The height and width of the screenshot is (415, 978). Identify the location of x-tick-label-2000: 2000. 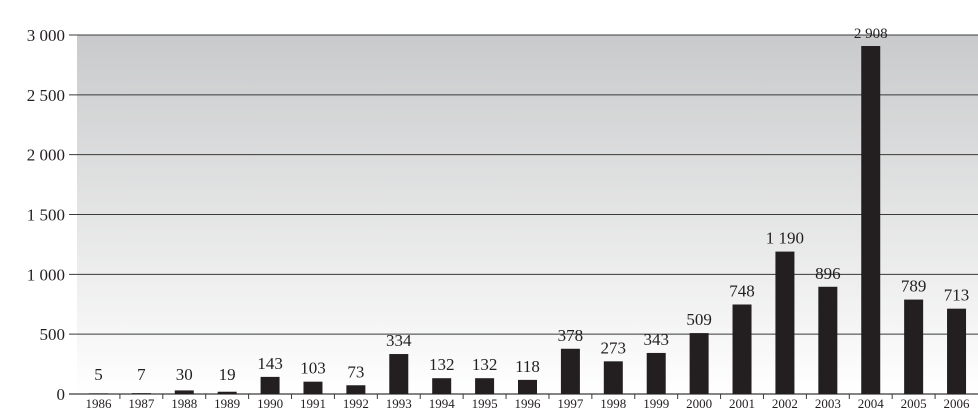
(699, 403).